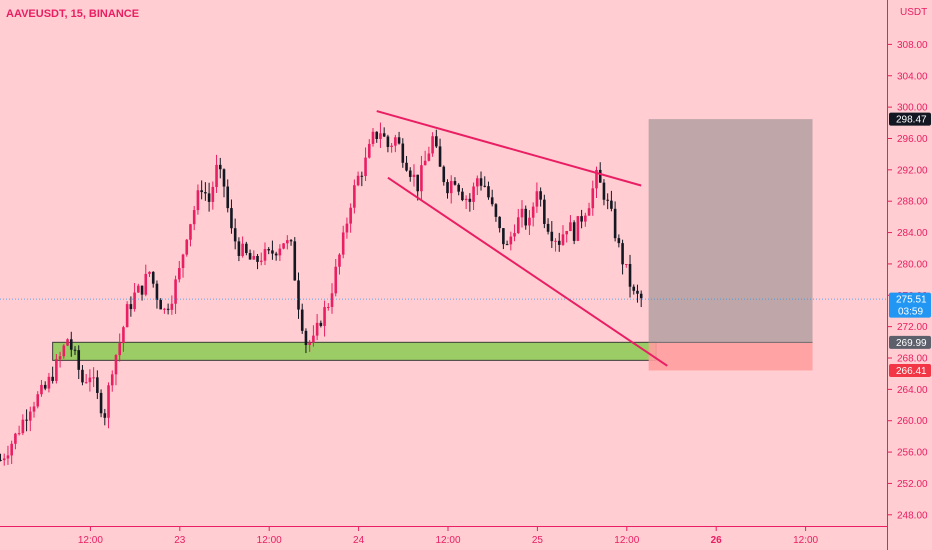  I want to click on wedge-upper-line, so click(509, 148).